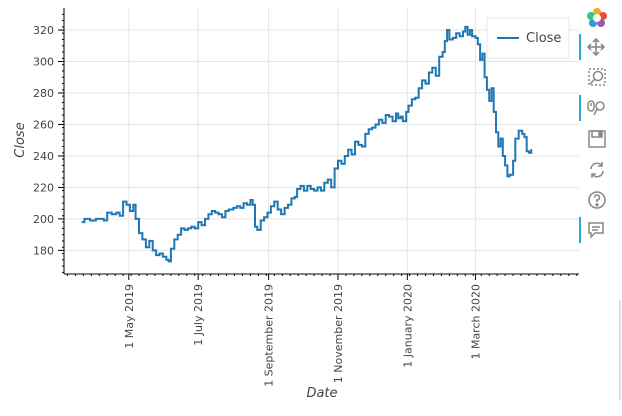 This screenshot has height=416, width=622. Describe the element at coordinates (476, 322) in the screenshot. I see `x-tick-label: 1 March 2020` at that location.